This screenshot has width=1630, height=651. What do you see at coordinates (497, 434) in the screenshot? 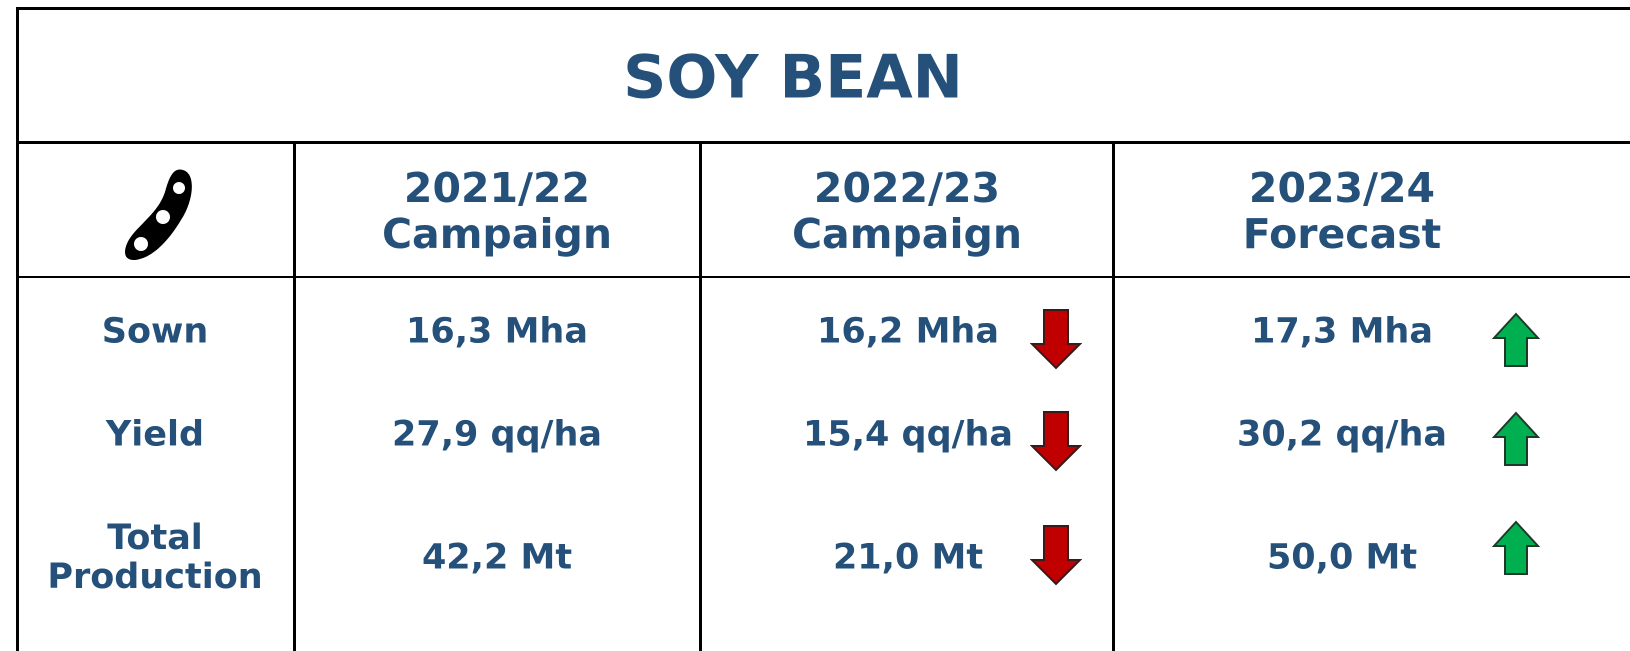
I see `cell: 27,9 qq/ha` at bounding box center [497, 434].